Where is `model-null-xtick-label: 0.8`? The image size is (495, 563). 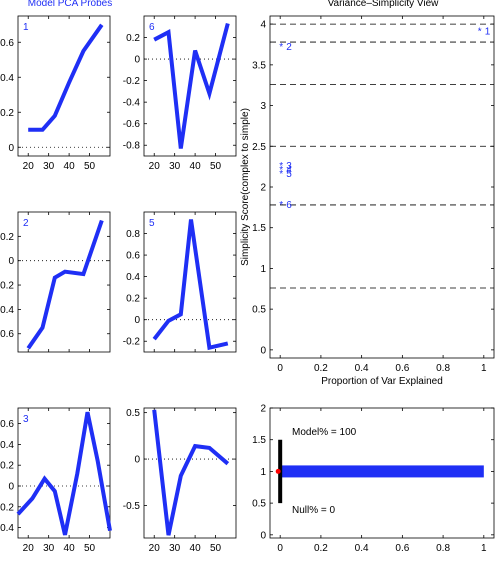 model-null-xtick-label: 0.8 is located at coordinates (443, 548).